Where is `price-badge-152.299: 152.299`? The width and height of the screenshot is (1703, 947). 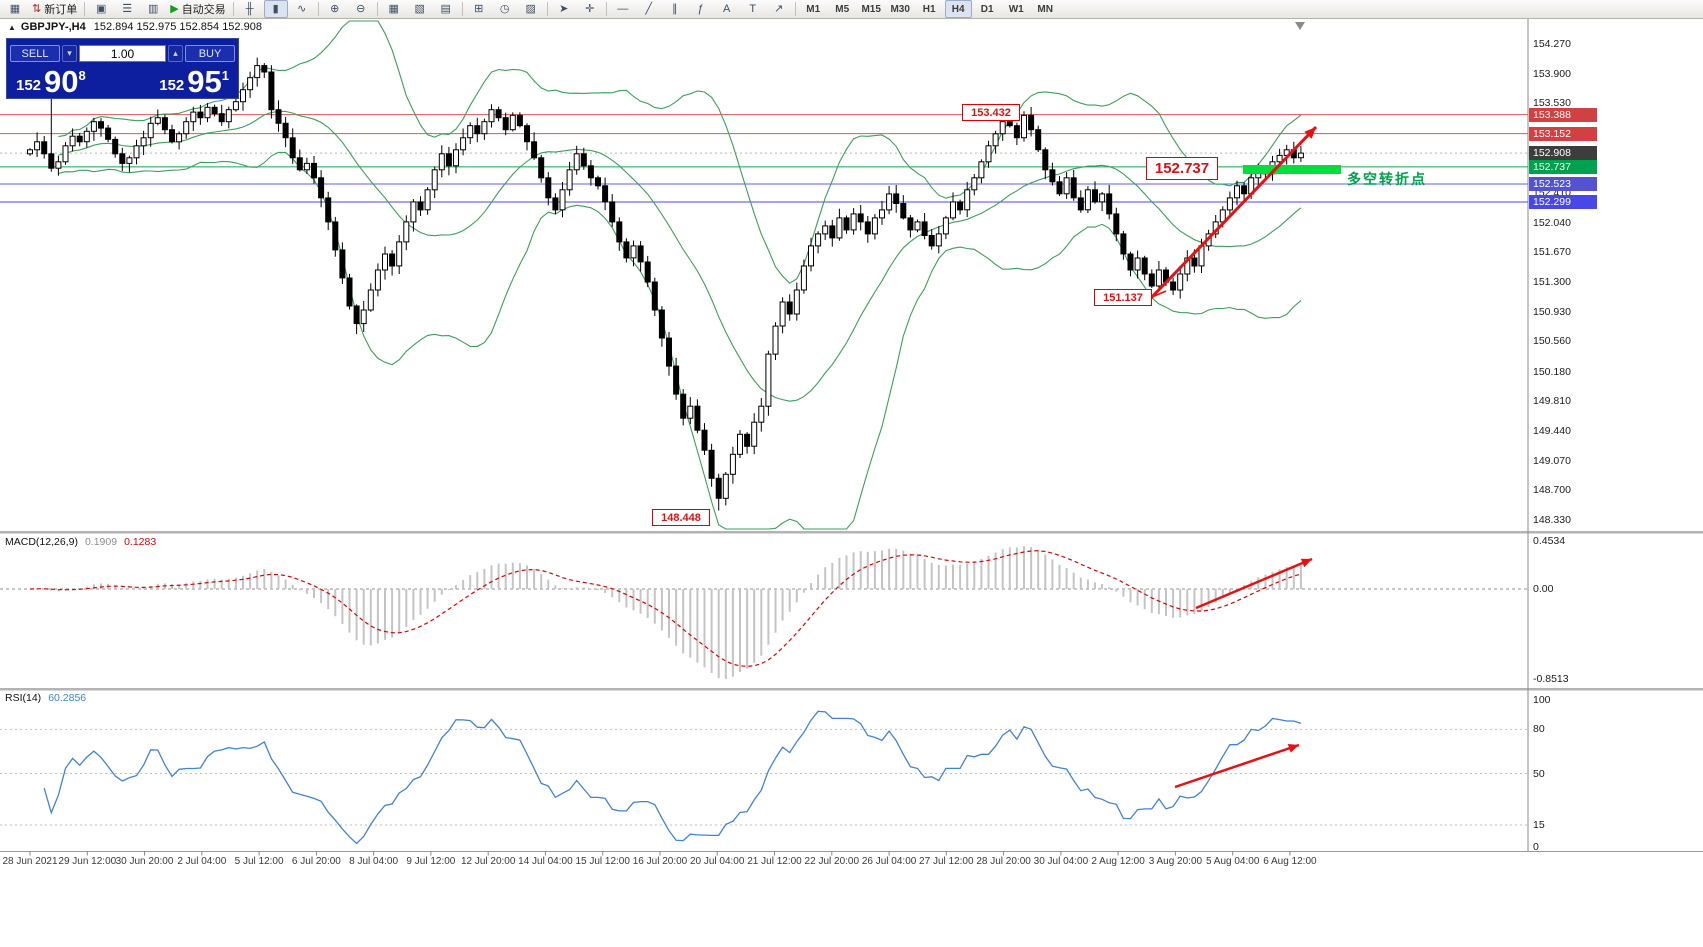
price-badge-152.299: 152.299 is located at coordinates (1563, 201).